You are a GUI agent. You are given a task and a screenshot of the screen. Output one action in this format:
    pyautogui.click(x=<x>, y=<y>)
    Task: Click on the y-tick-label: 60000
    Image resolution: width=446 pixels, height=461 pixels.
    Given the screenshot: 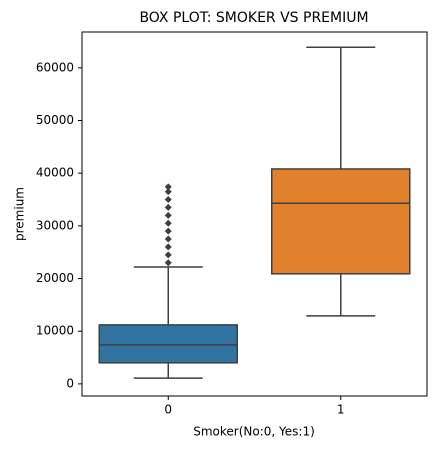 What is the action you would take?
    pyautogui.click(x=55, y=67)
    